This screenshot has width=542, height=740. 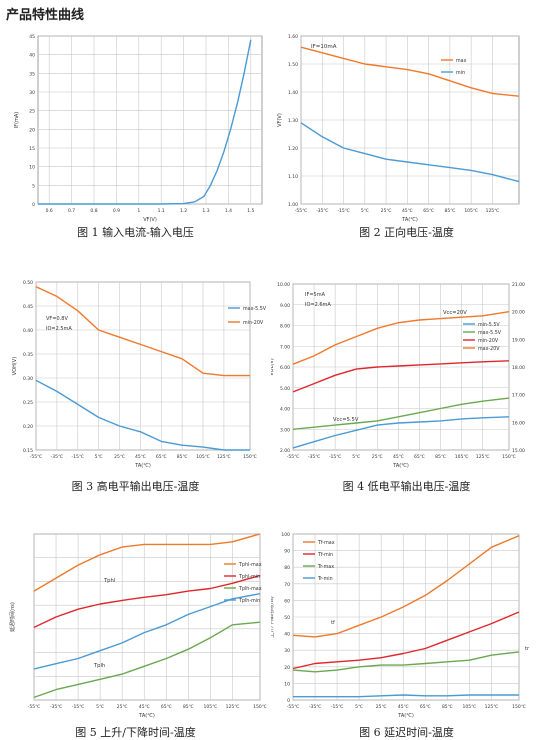 What do you see at coordinates (401, 432) in the screenshot?
I see `series-line-min-5-5v` at bounding box center [401, 432].